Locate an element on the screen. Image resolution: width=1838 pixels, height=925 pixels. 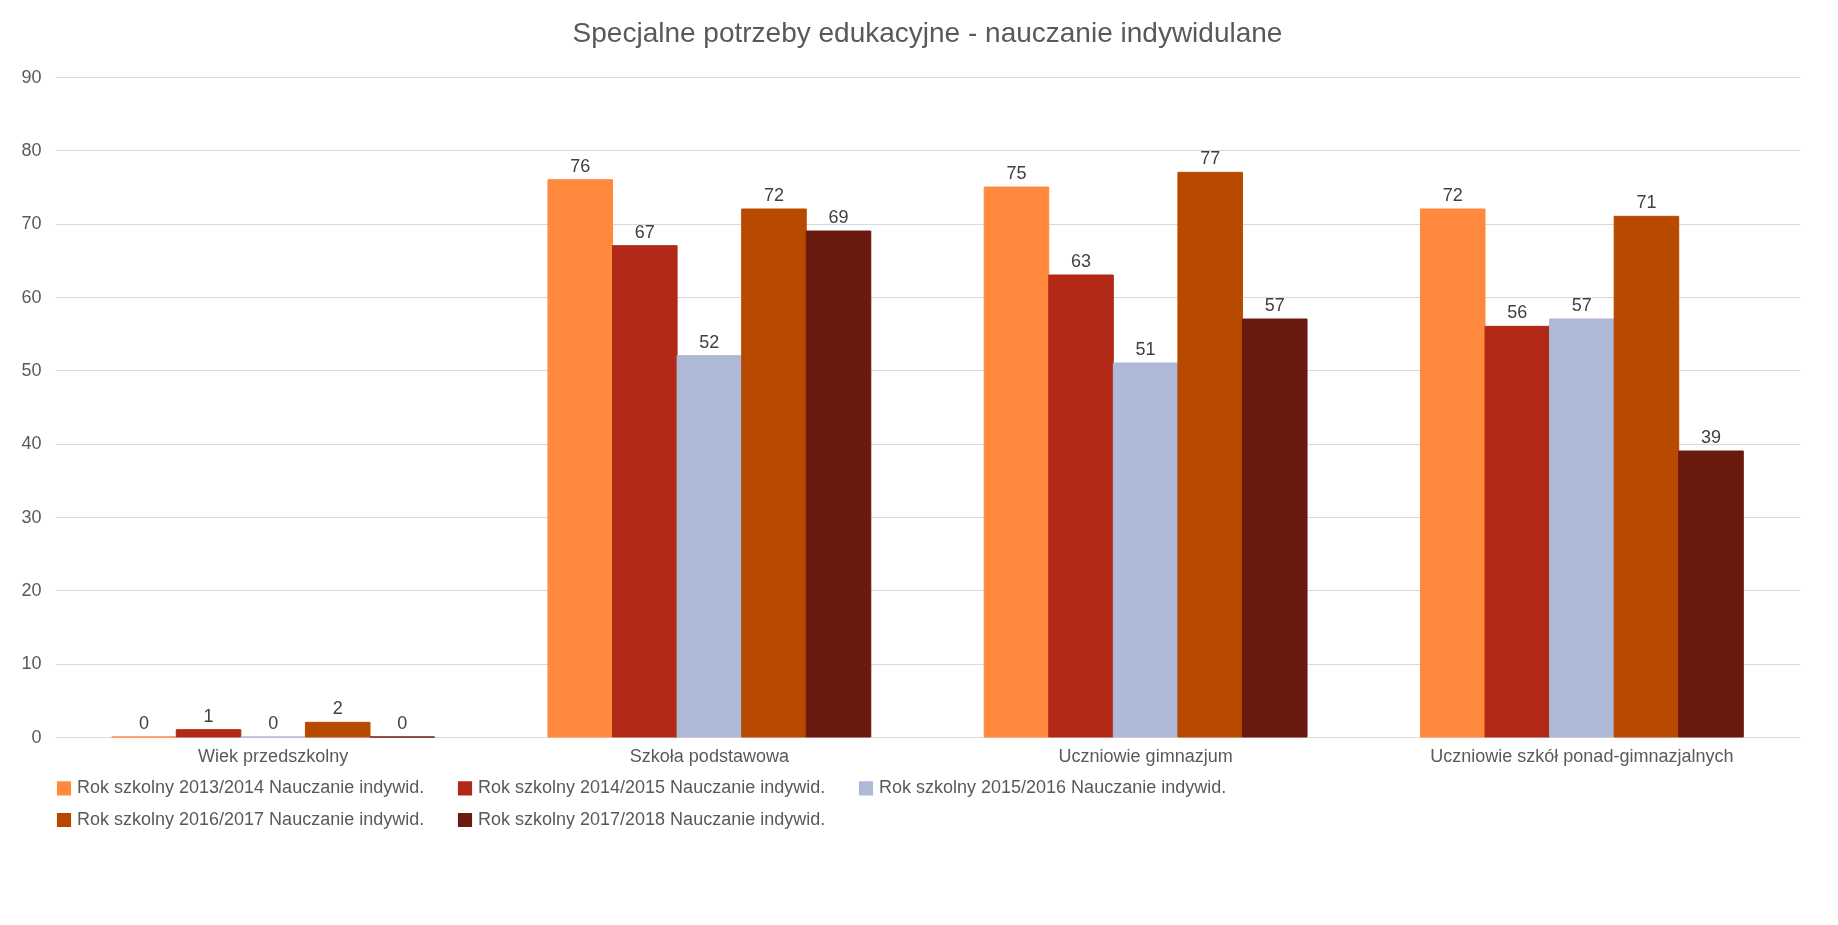
data-label: 77 is located at coordinates (1210, 158).